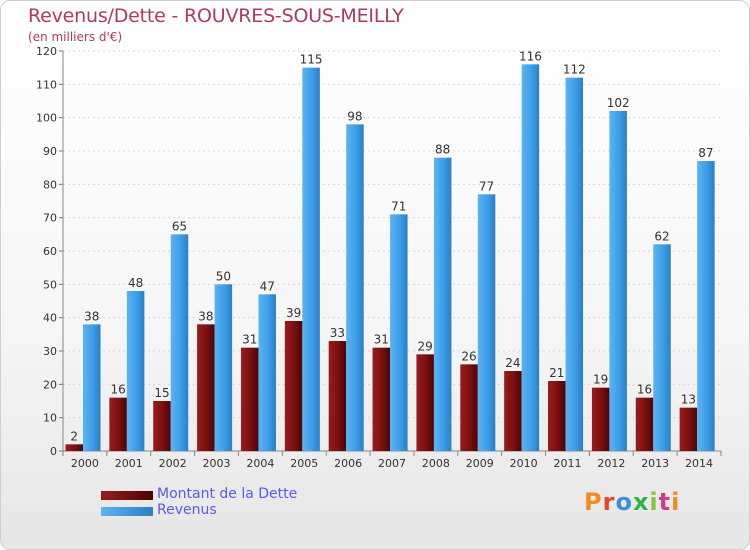 This screenshot has width=750, height=550. Describe the element at coordinates (699, 463) in the screenshot. I see `x-tick-label: 2014` at that location.